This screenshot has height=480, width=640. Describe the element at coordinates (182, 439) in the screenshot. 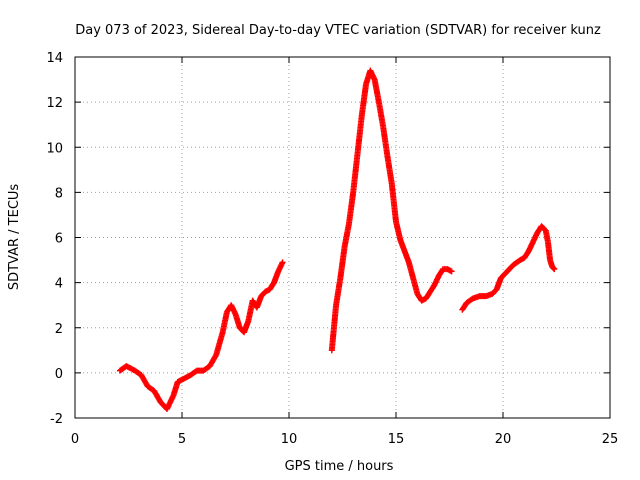

I see `x-tick-label: 5` at that location.